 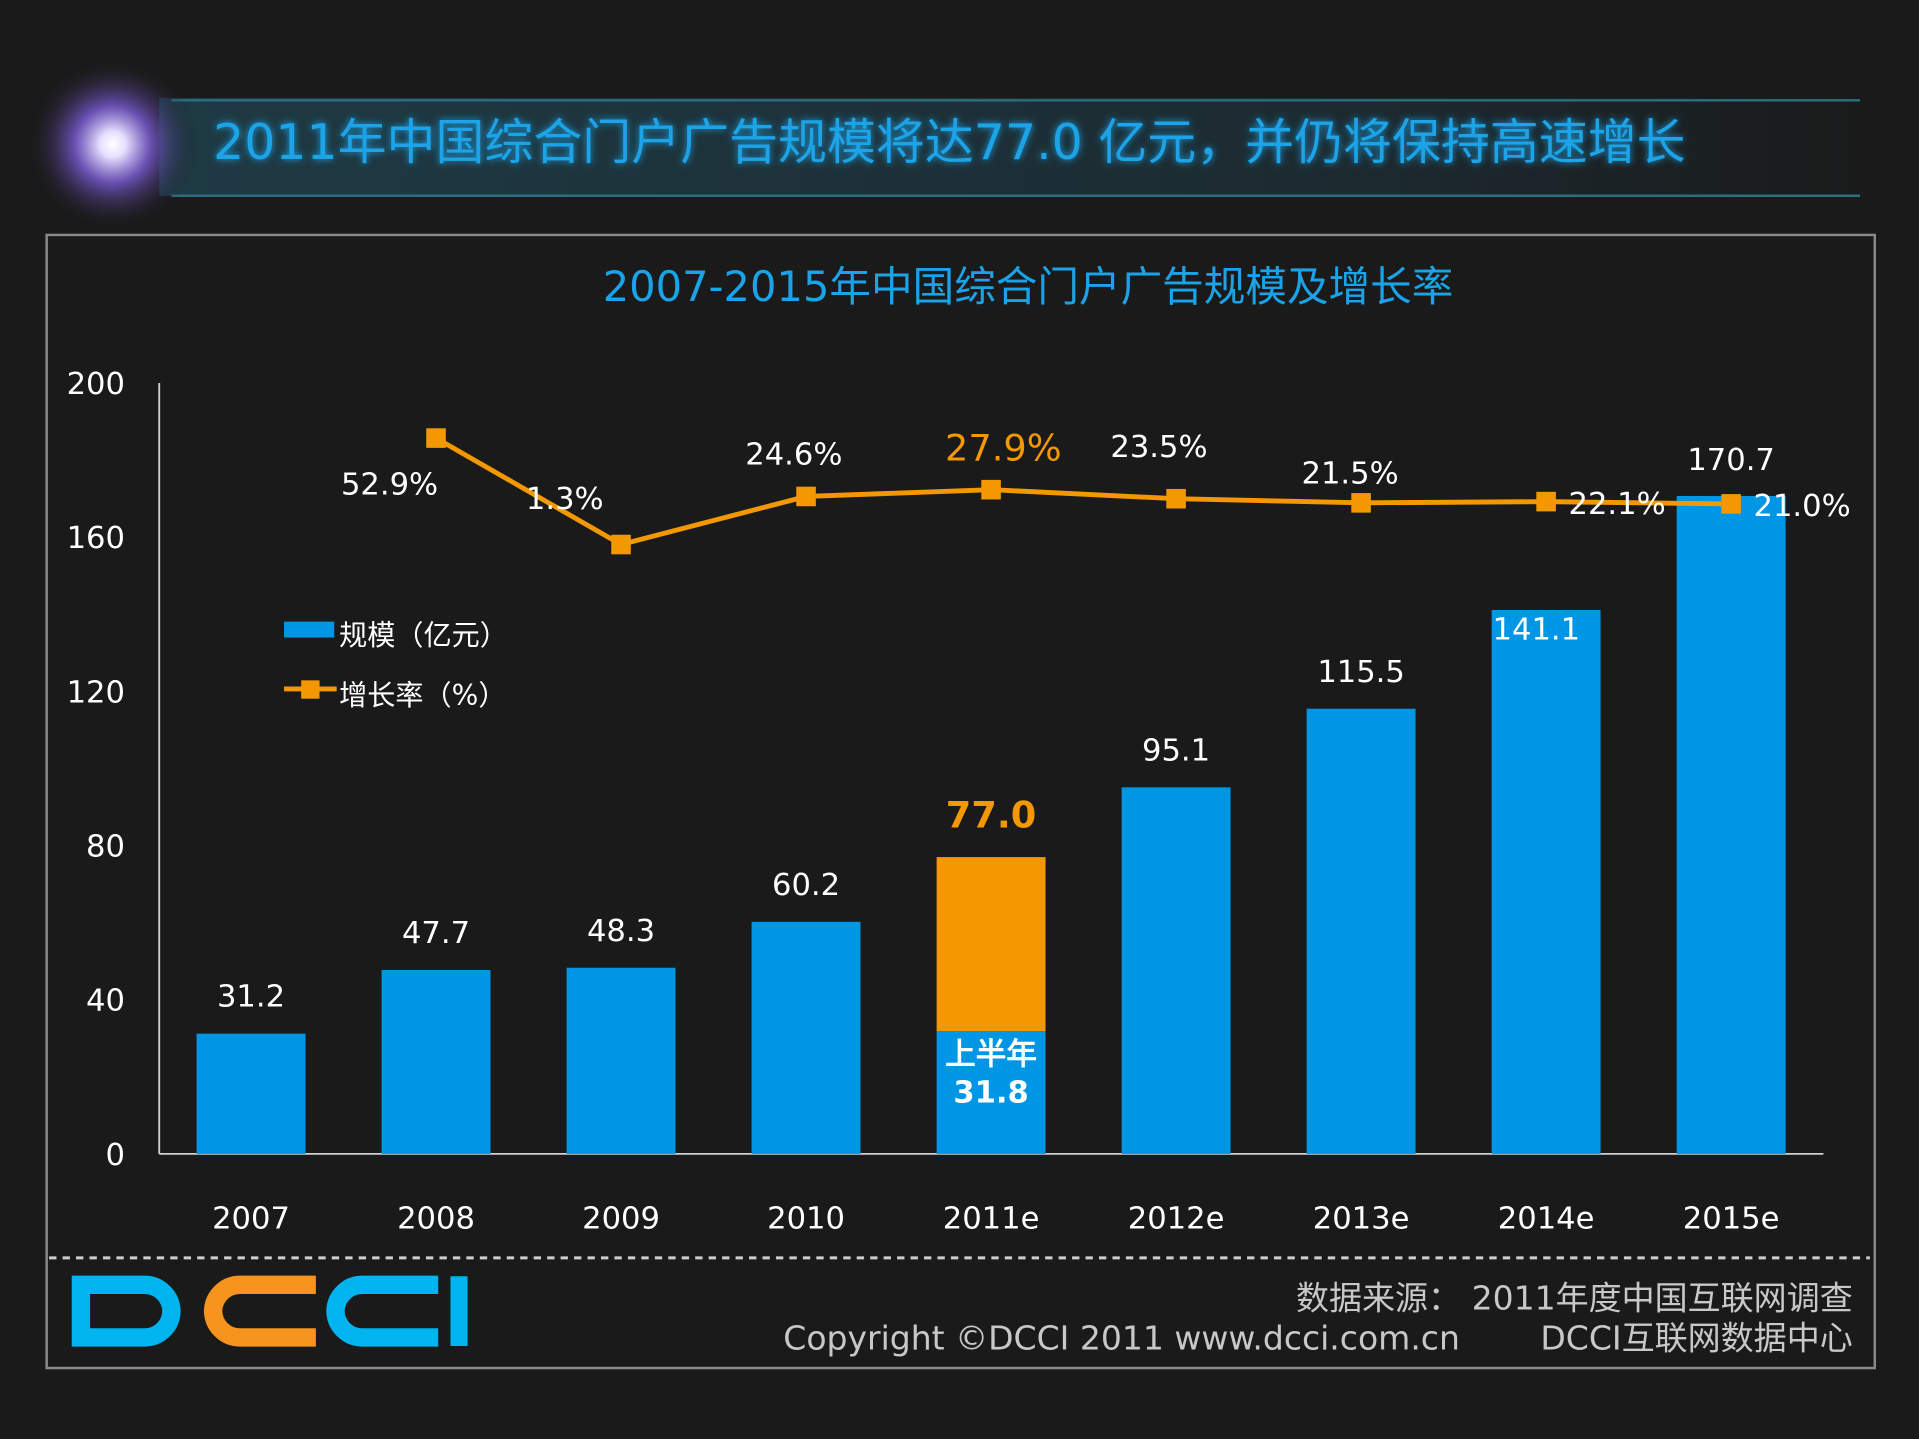 What do you see at coordinates (436, 1219) in the screenshot?
I see `x-tick-label: 2008` at bounding box center [436, 1219].